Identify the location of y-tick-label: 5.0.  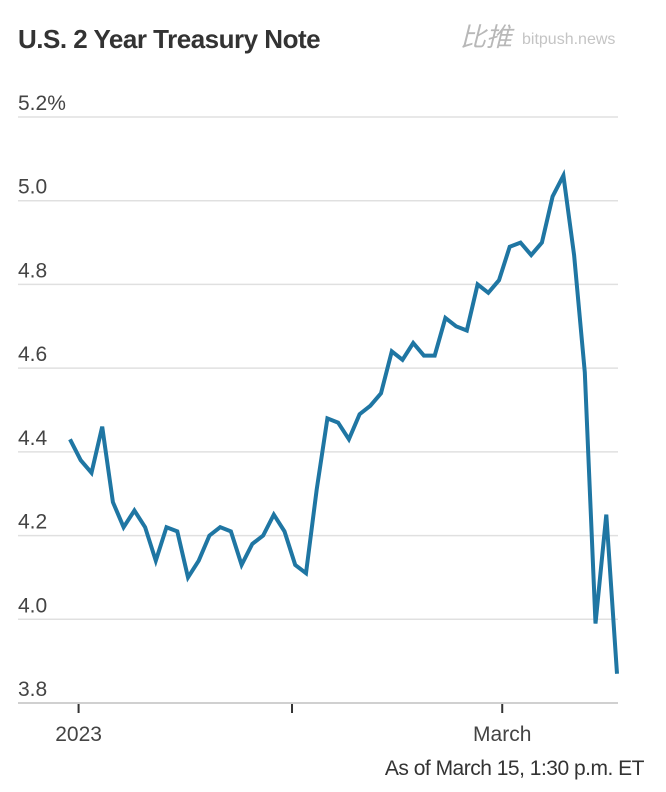
(32, 187).